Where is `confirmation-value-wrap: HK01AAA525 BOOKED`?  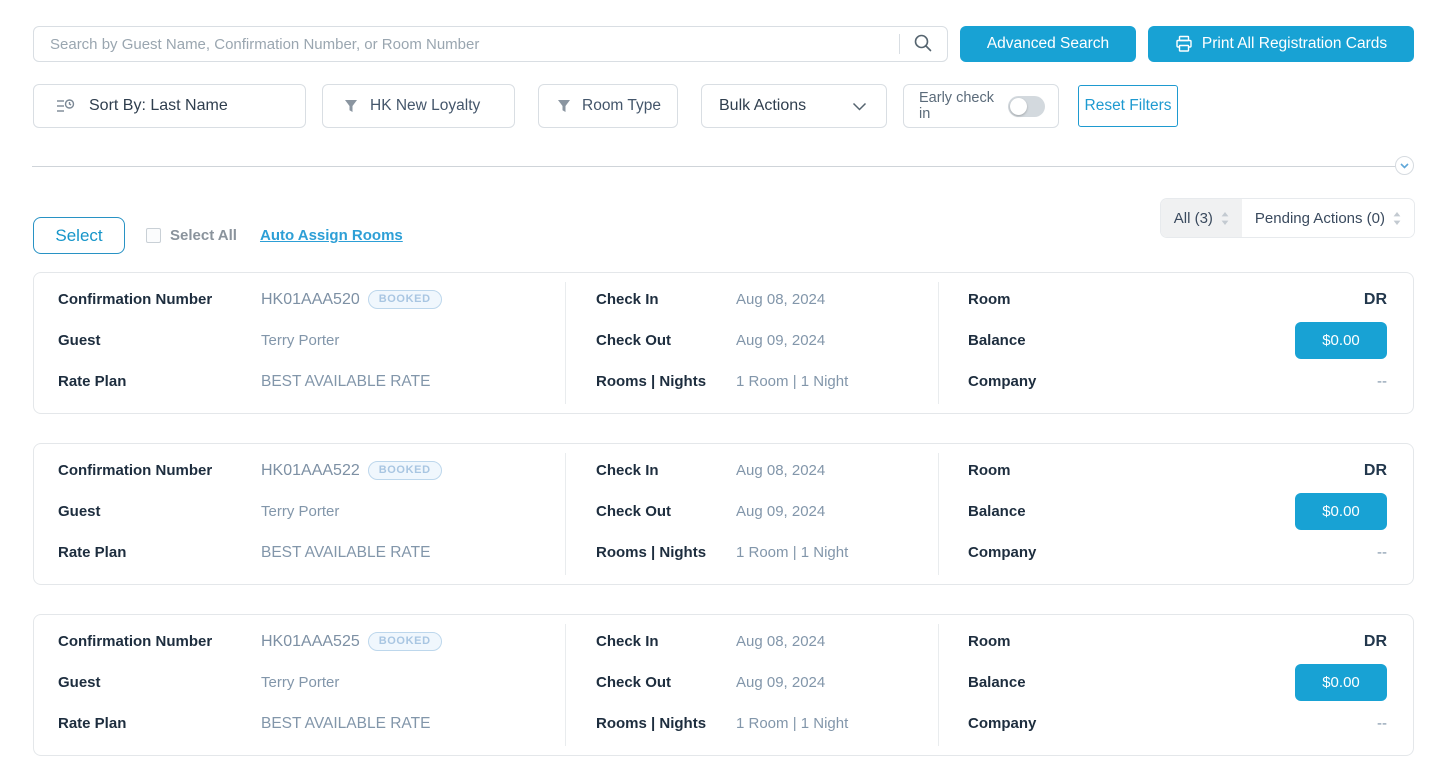 confirmation-value-wrap: HK01AAA525 BOOKED is located at coordinates (351, 641).